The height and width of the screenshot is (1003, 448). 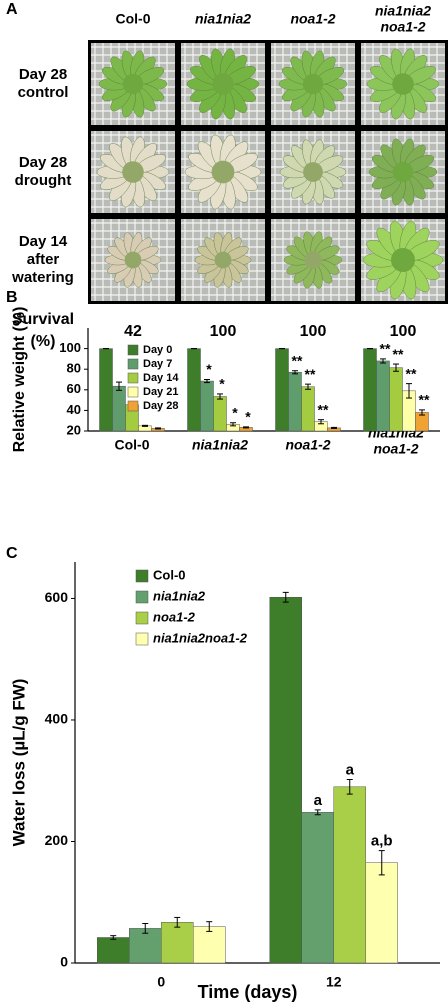 I want to click on legend-label: Col-0, so click(x=169, y=574).